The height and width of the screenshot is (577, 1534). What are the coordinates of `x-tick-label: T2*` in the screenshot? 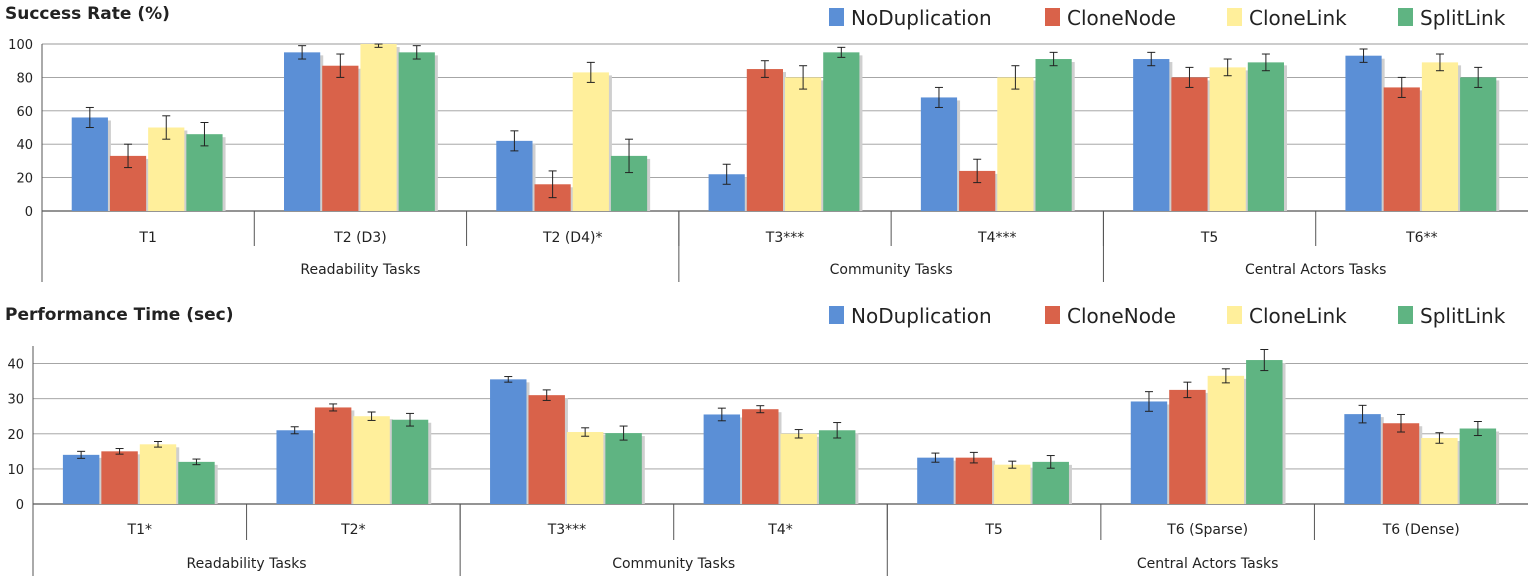 It's located at (352, 530).